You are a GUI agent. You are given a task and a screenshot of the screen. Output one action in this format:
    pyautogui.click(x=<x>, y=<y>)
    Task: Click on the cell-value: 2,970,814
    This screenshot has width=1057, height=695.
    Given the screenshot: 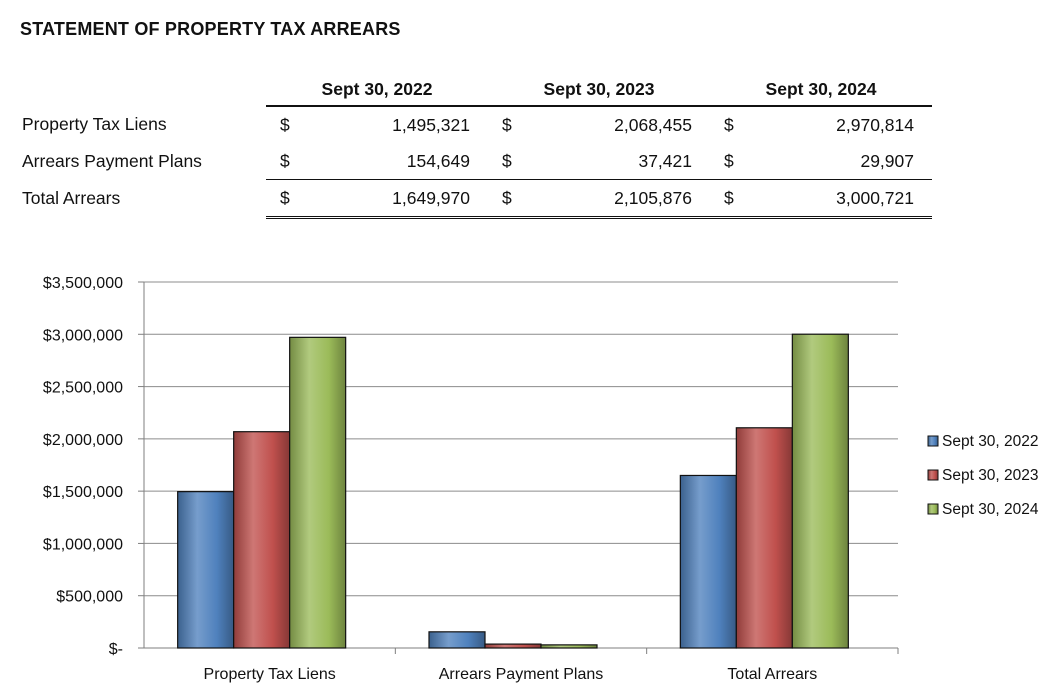 What is the action you would take?
    pyautogui.click(x=875, y=124)
    